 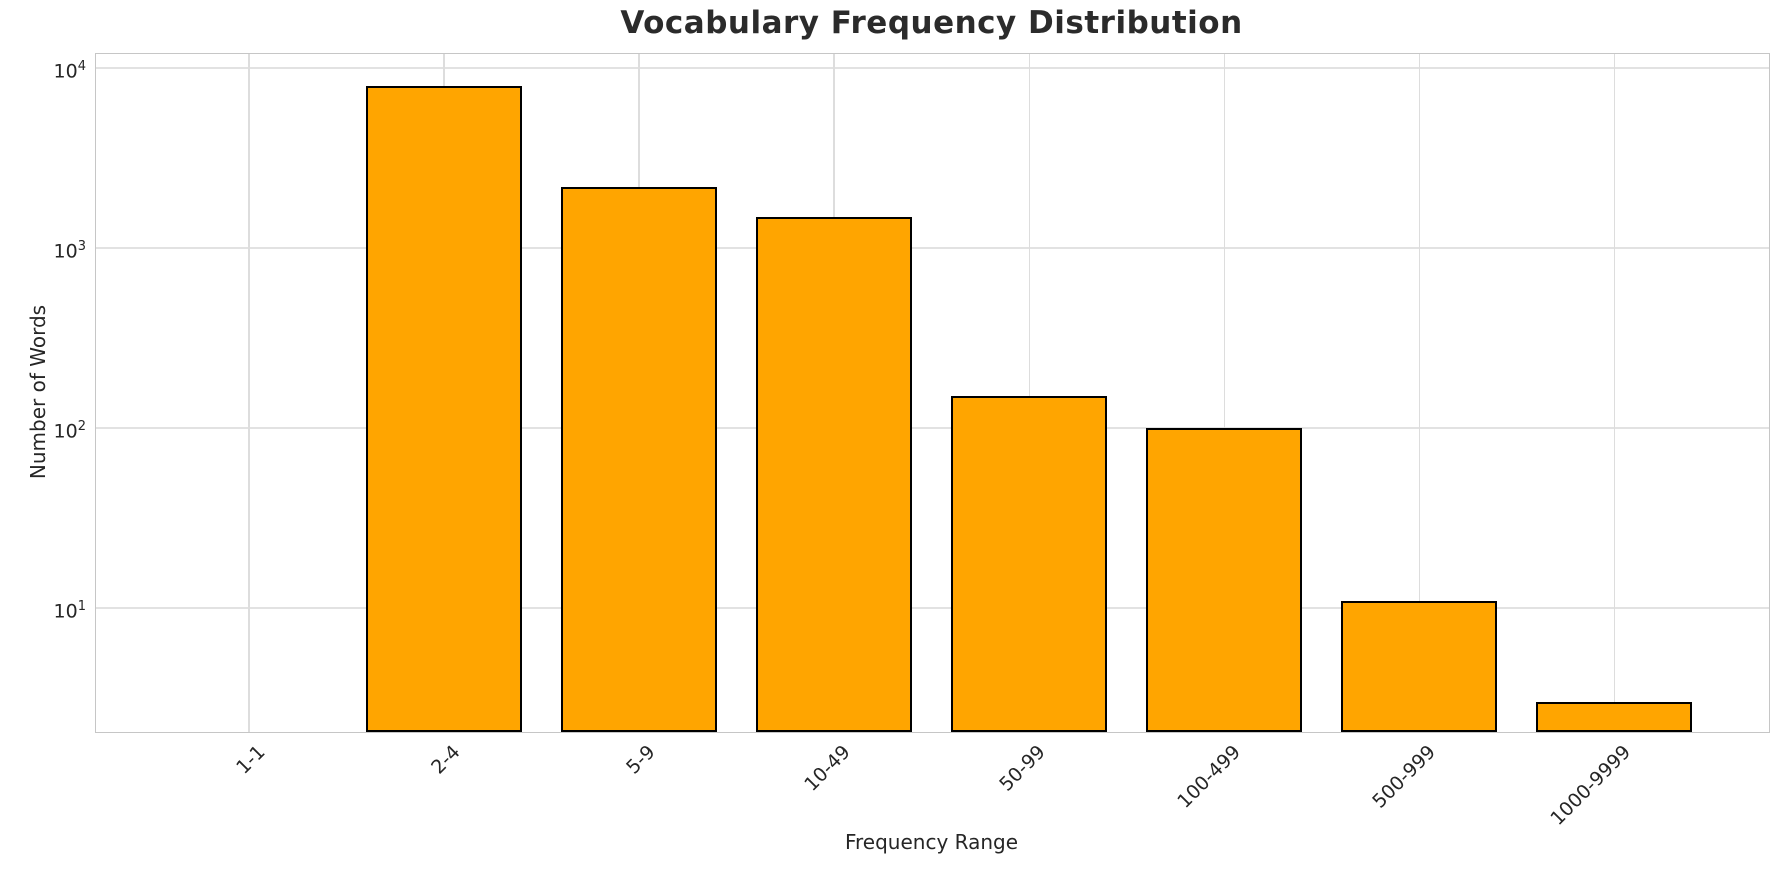 What do you see at coordinates (69, 431) in the screenshot?
I see `y-tick-label: 102` at bounding box center [69, 431].